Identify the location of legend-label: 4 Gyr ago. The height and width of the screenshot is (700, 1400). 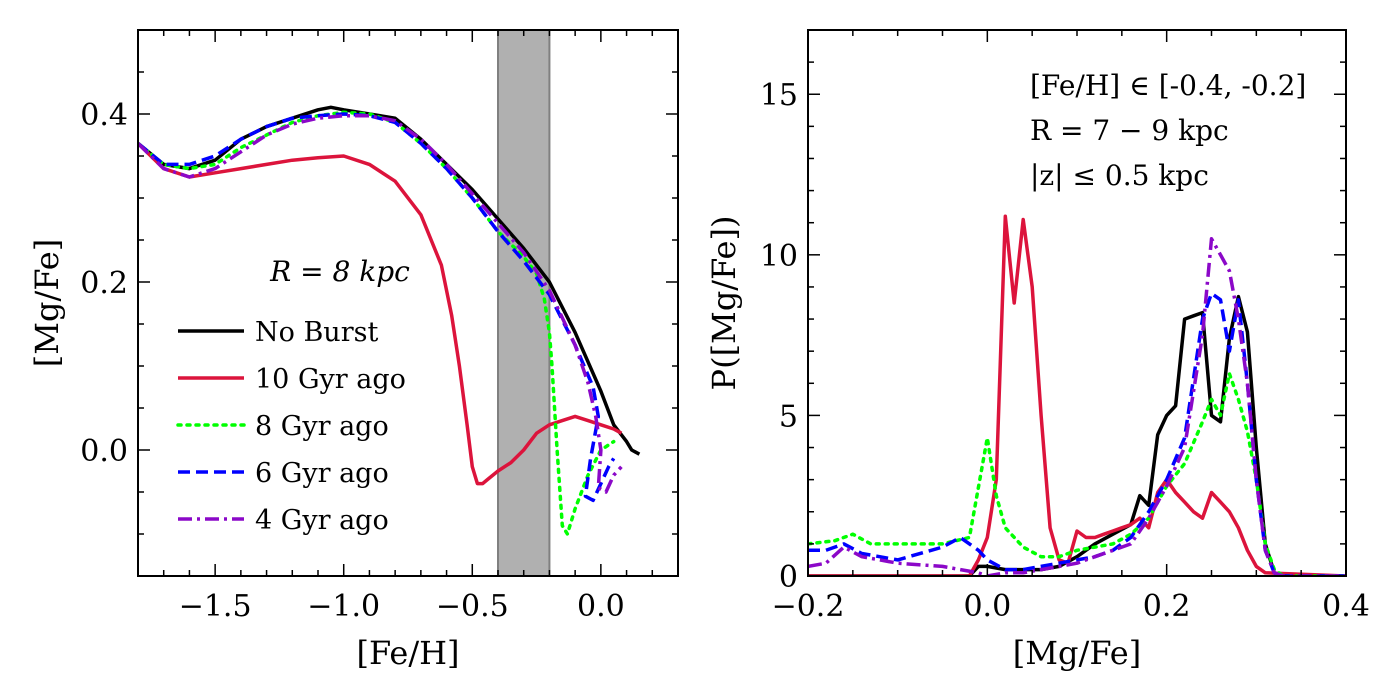
(322, 520).